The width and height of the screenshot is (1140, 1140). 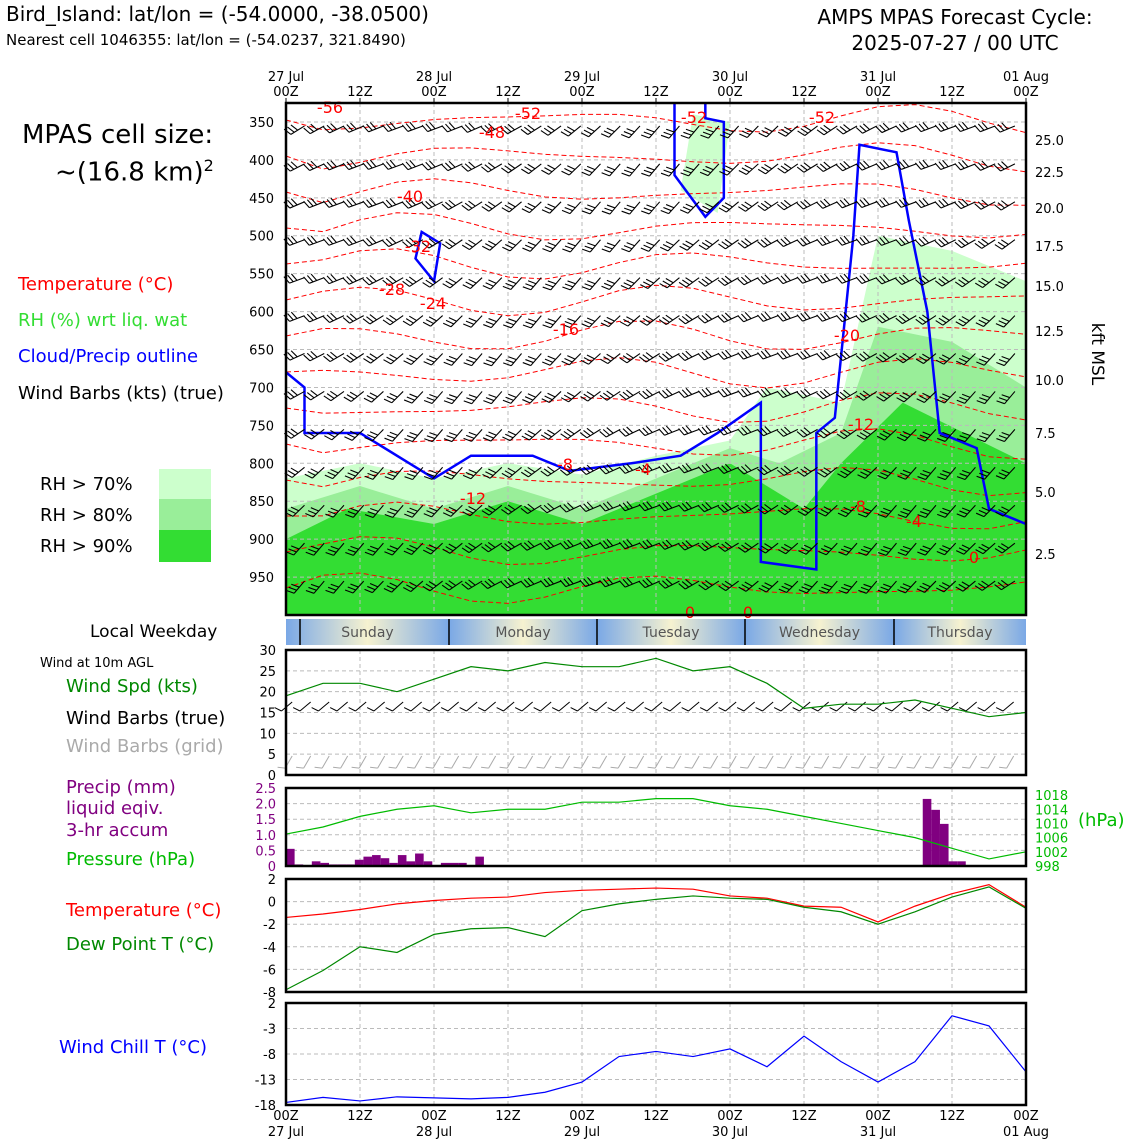 I want to click on bottom-axis-hour-label: 00Z, so click(x=878, y=1116).